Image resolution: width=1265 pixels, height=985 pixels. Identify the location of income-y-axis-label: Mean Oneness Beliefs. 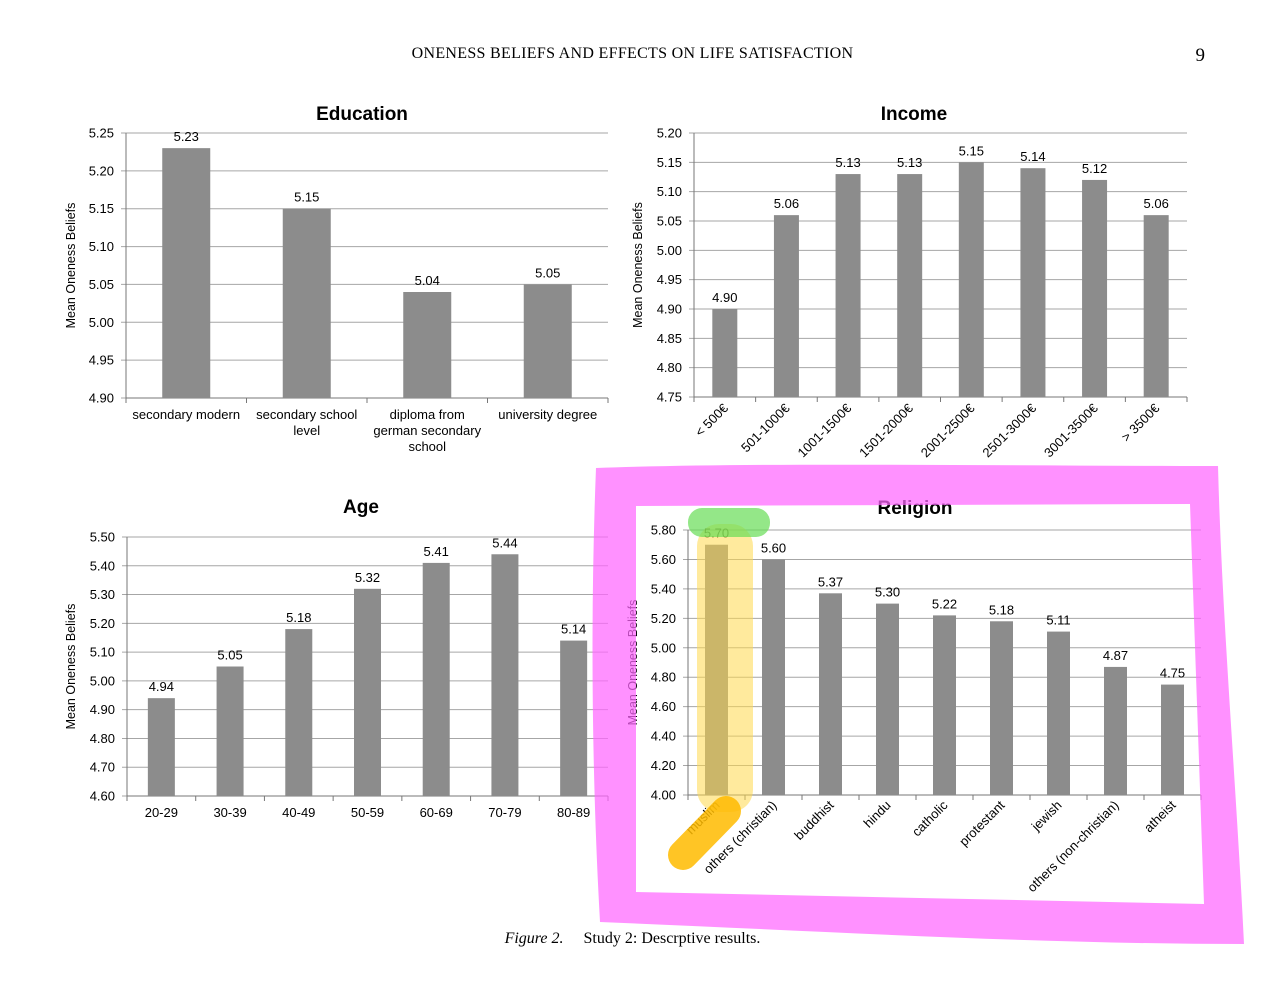
(638, 265).